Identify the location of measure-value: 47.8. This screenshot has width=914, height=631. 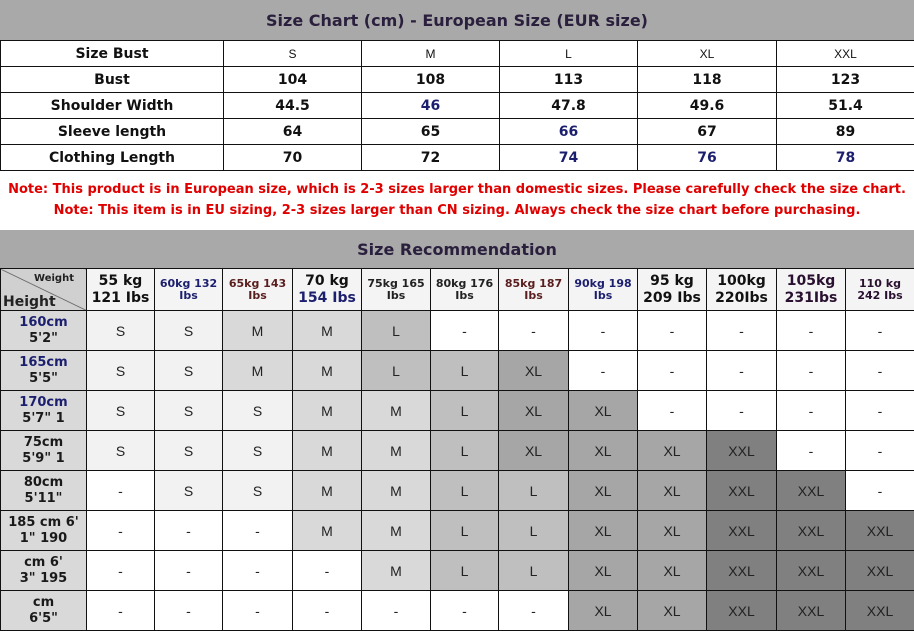
(568, 105).